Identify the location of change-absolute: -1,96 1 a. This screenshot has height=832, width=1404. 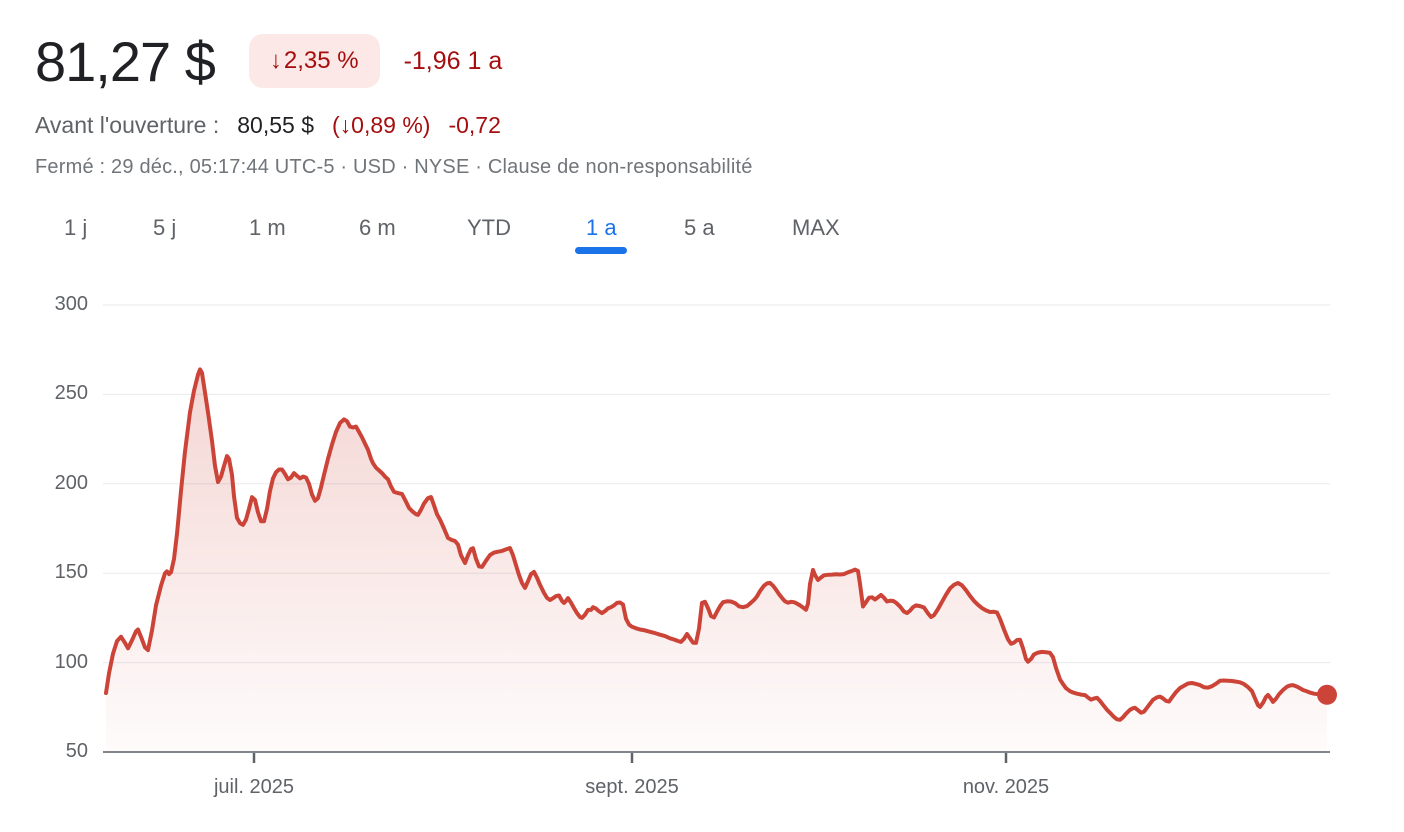
(453, 60).